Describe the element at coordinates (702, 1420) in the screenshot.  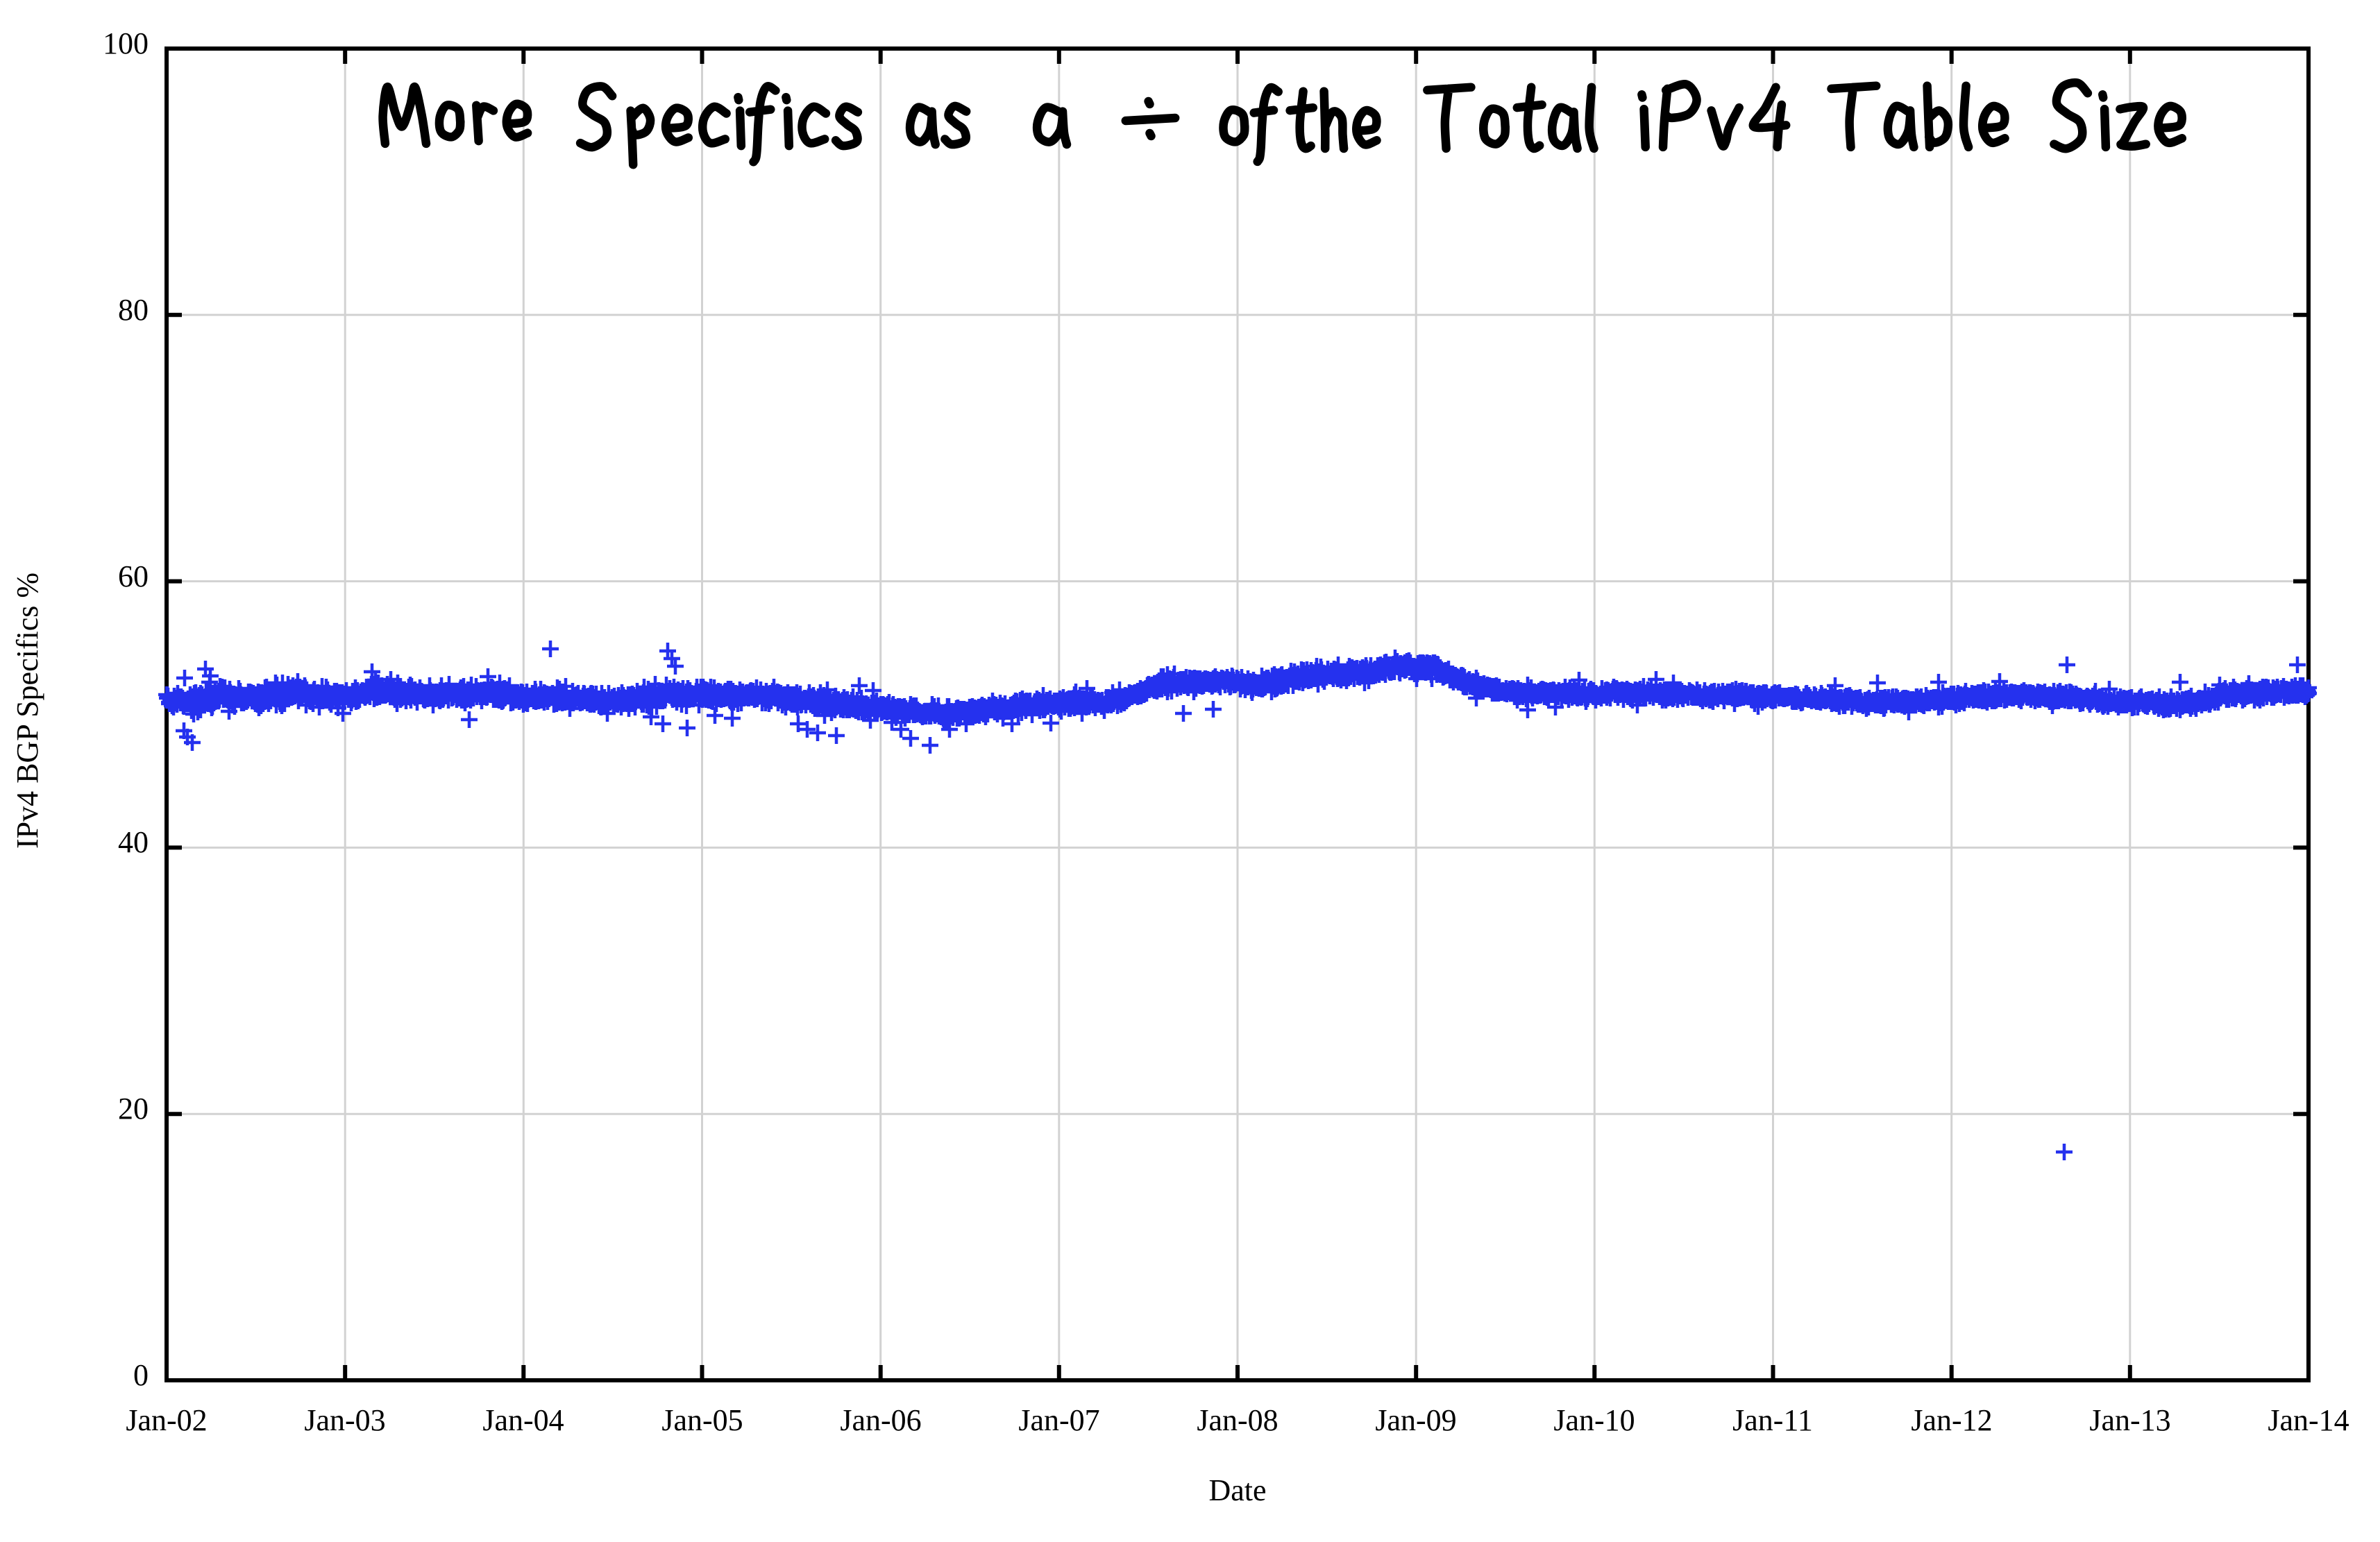
I see `svg-text: Jan-05` at that location.